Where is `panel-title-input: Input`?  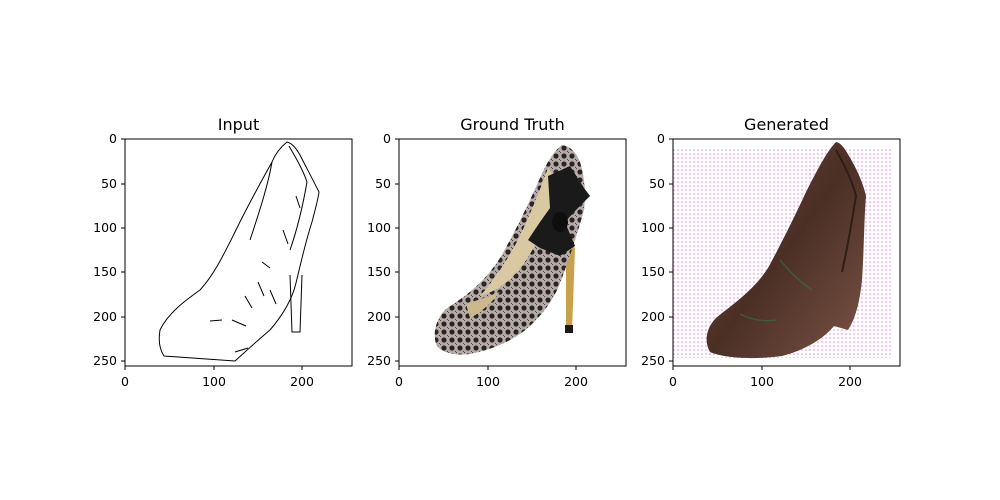 panel-title-input: Input is located at coordinates (238, 124).